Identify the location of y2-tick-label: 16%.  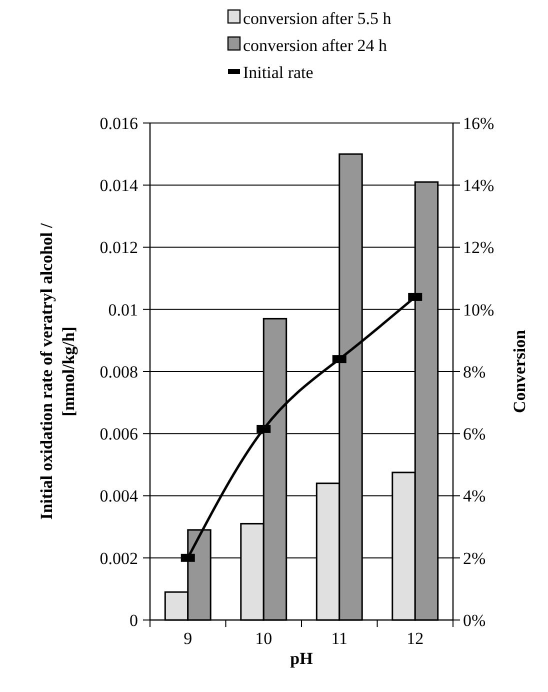
(478, 123).